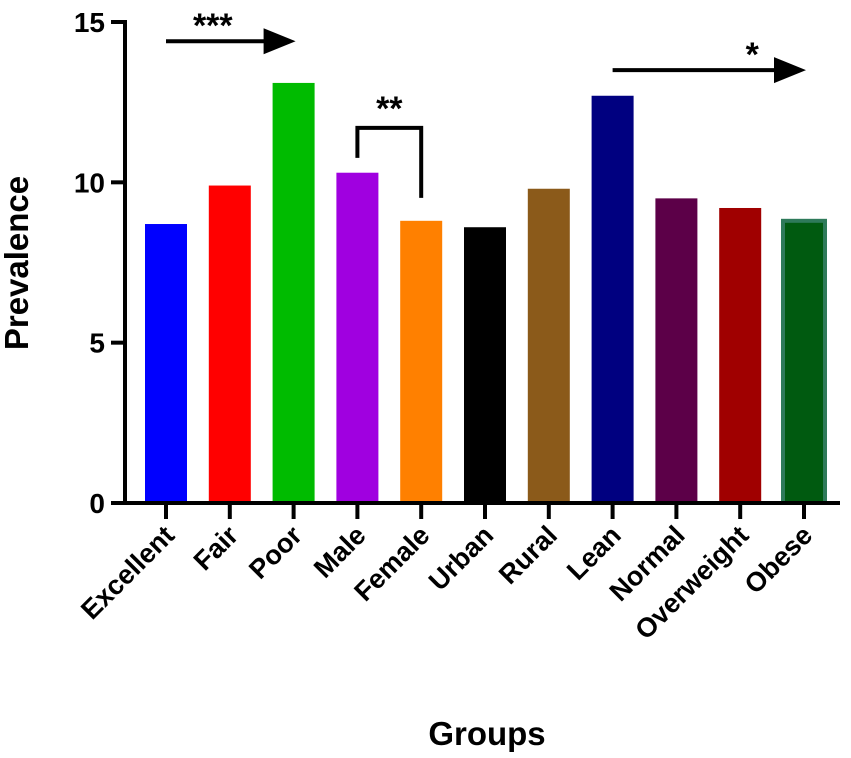  I want to click on significance-label: ***, so click(213, 26).